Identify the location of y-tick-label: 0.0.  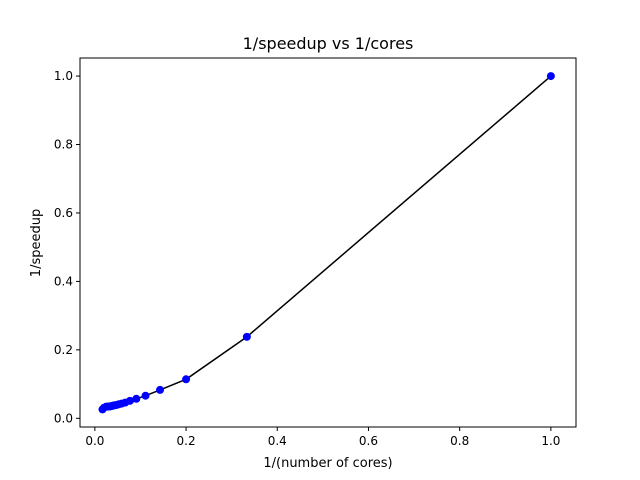
(63, 418).